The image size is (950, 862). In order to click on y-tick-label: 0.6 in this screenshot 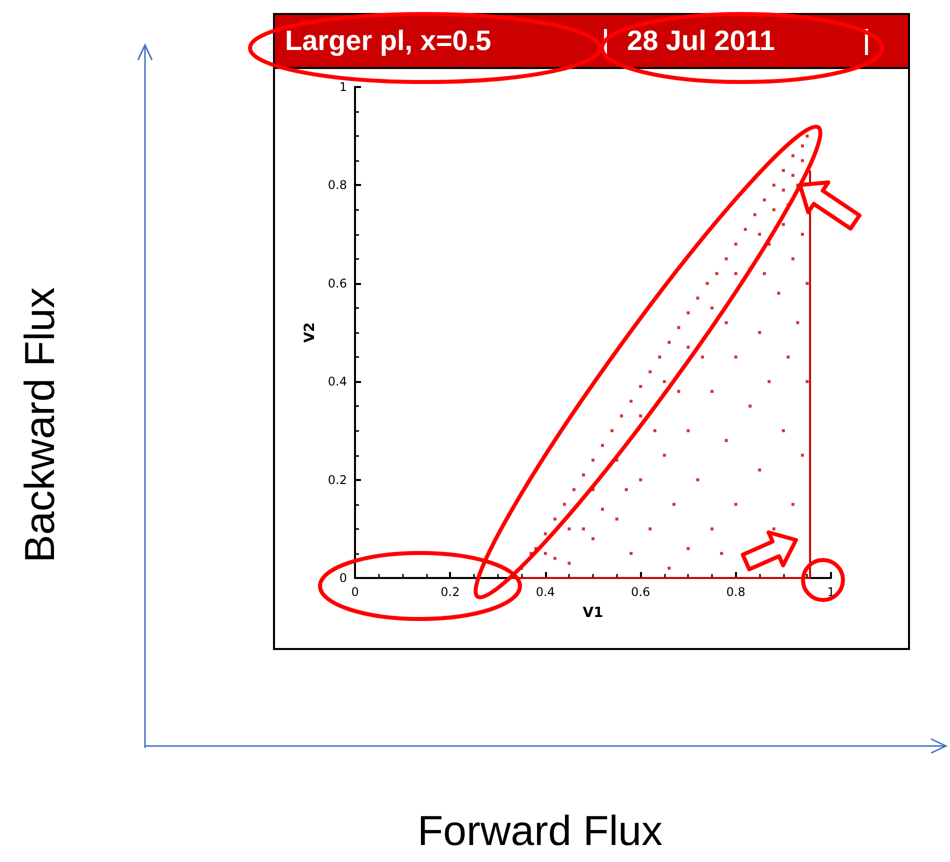, I will do `click(337, 283)`.